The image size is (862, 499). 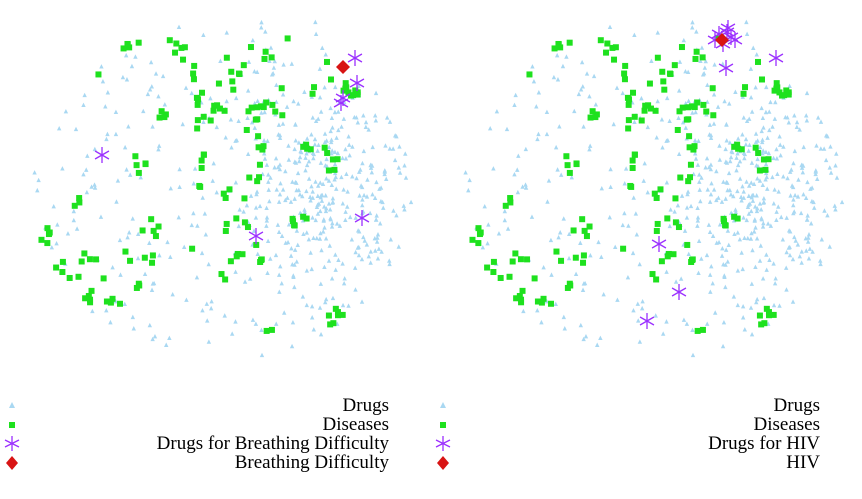 What do you see at coordinates (646, 462) in the screenshot?
I see `legend-entry-target: HIV` at bounding box center [646, 462].